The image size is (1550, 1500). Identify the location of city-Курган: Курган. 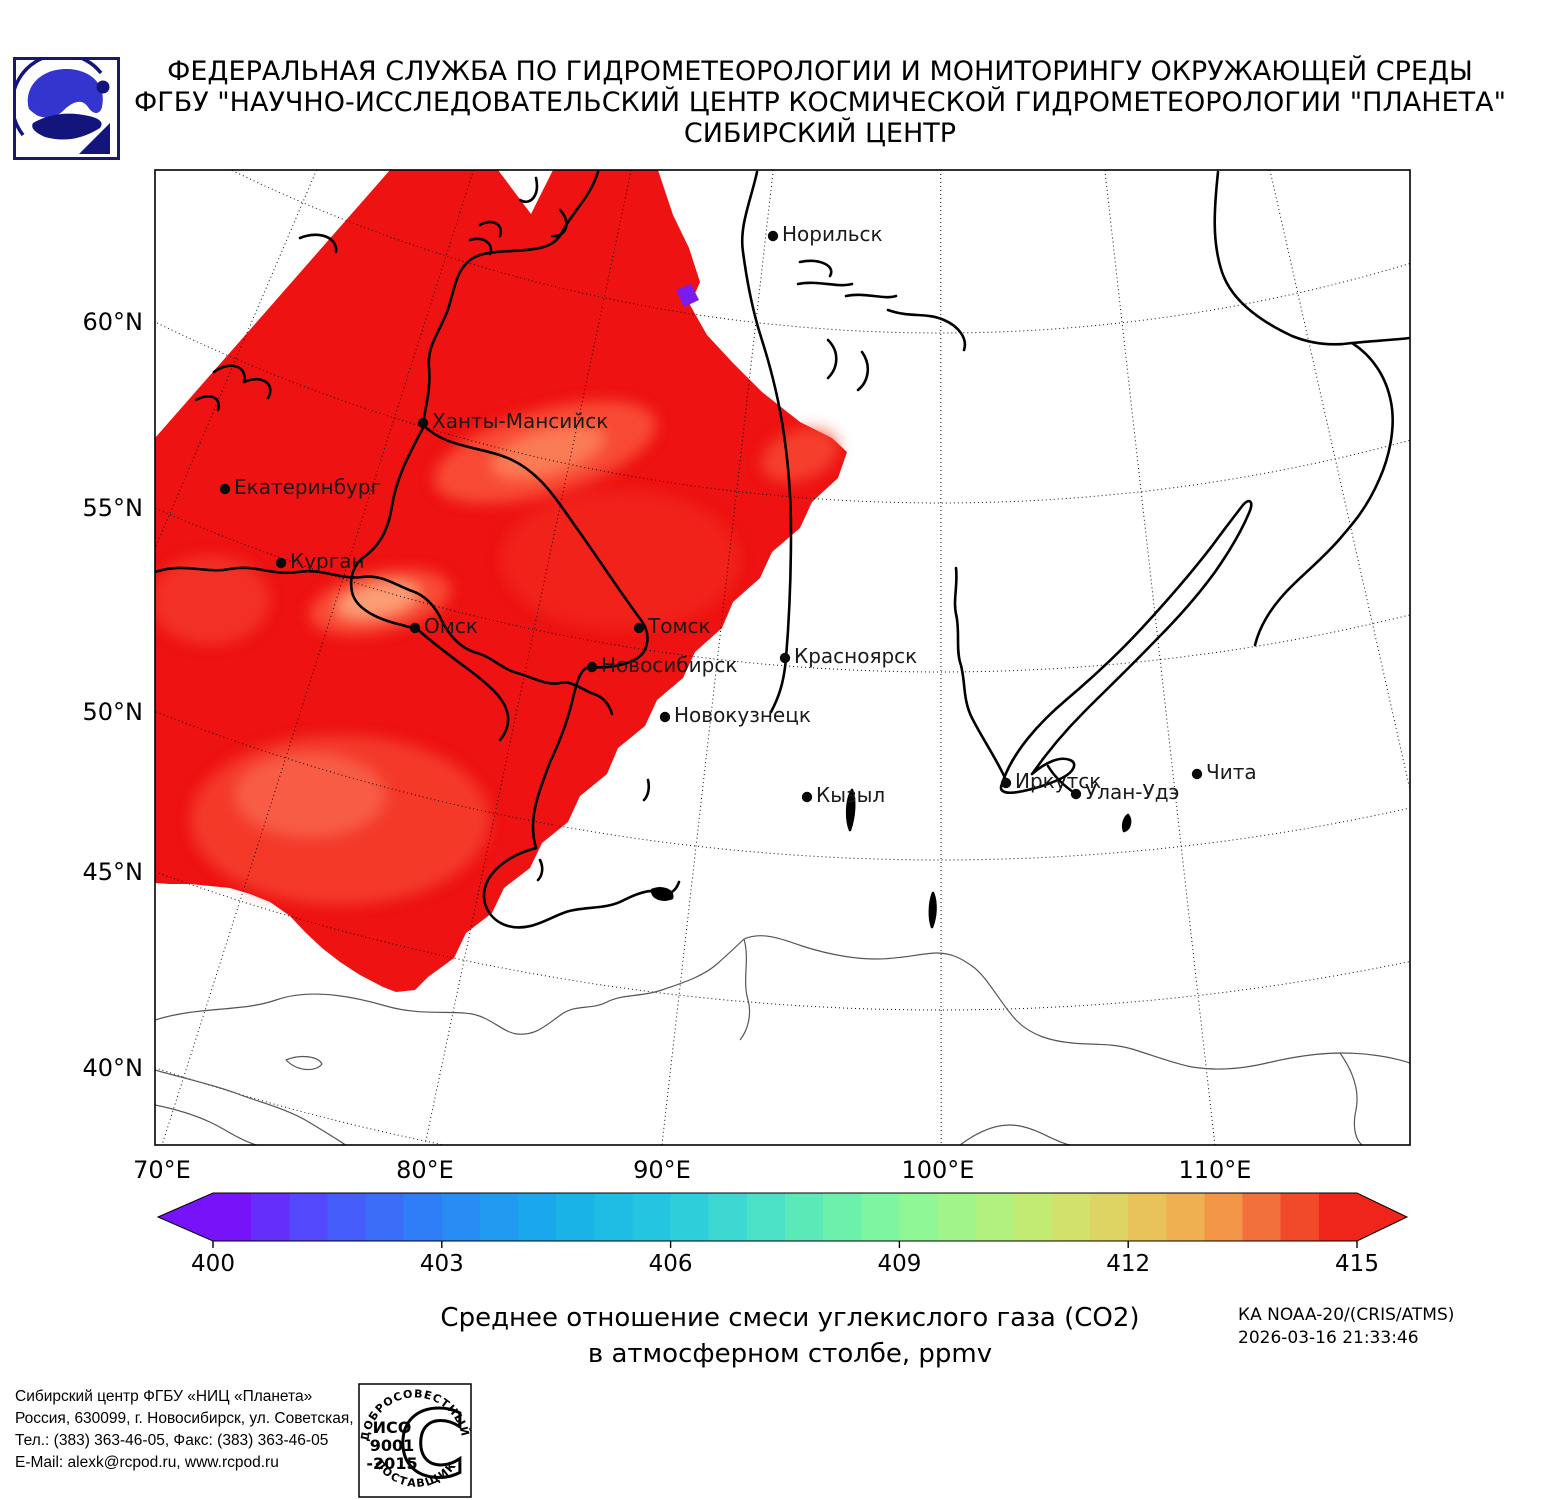
(320, 561).